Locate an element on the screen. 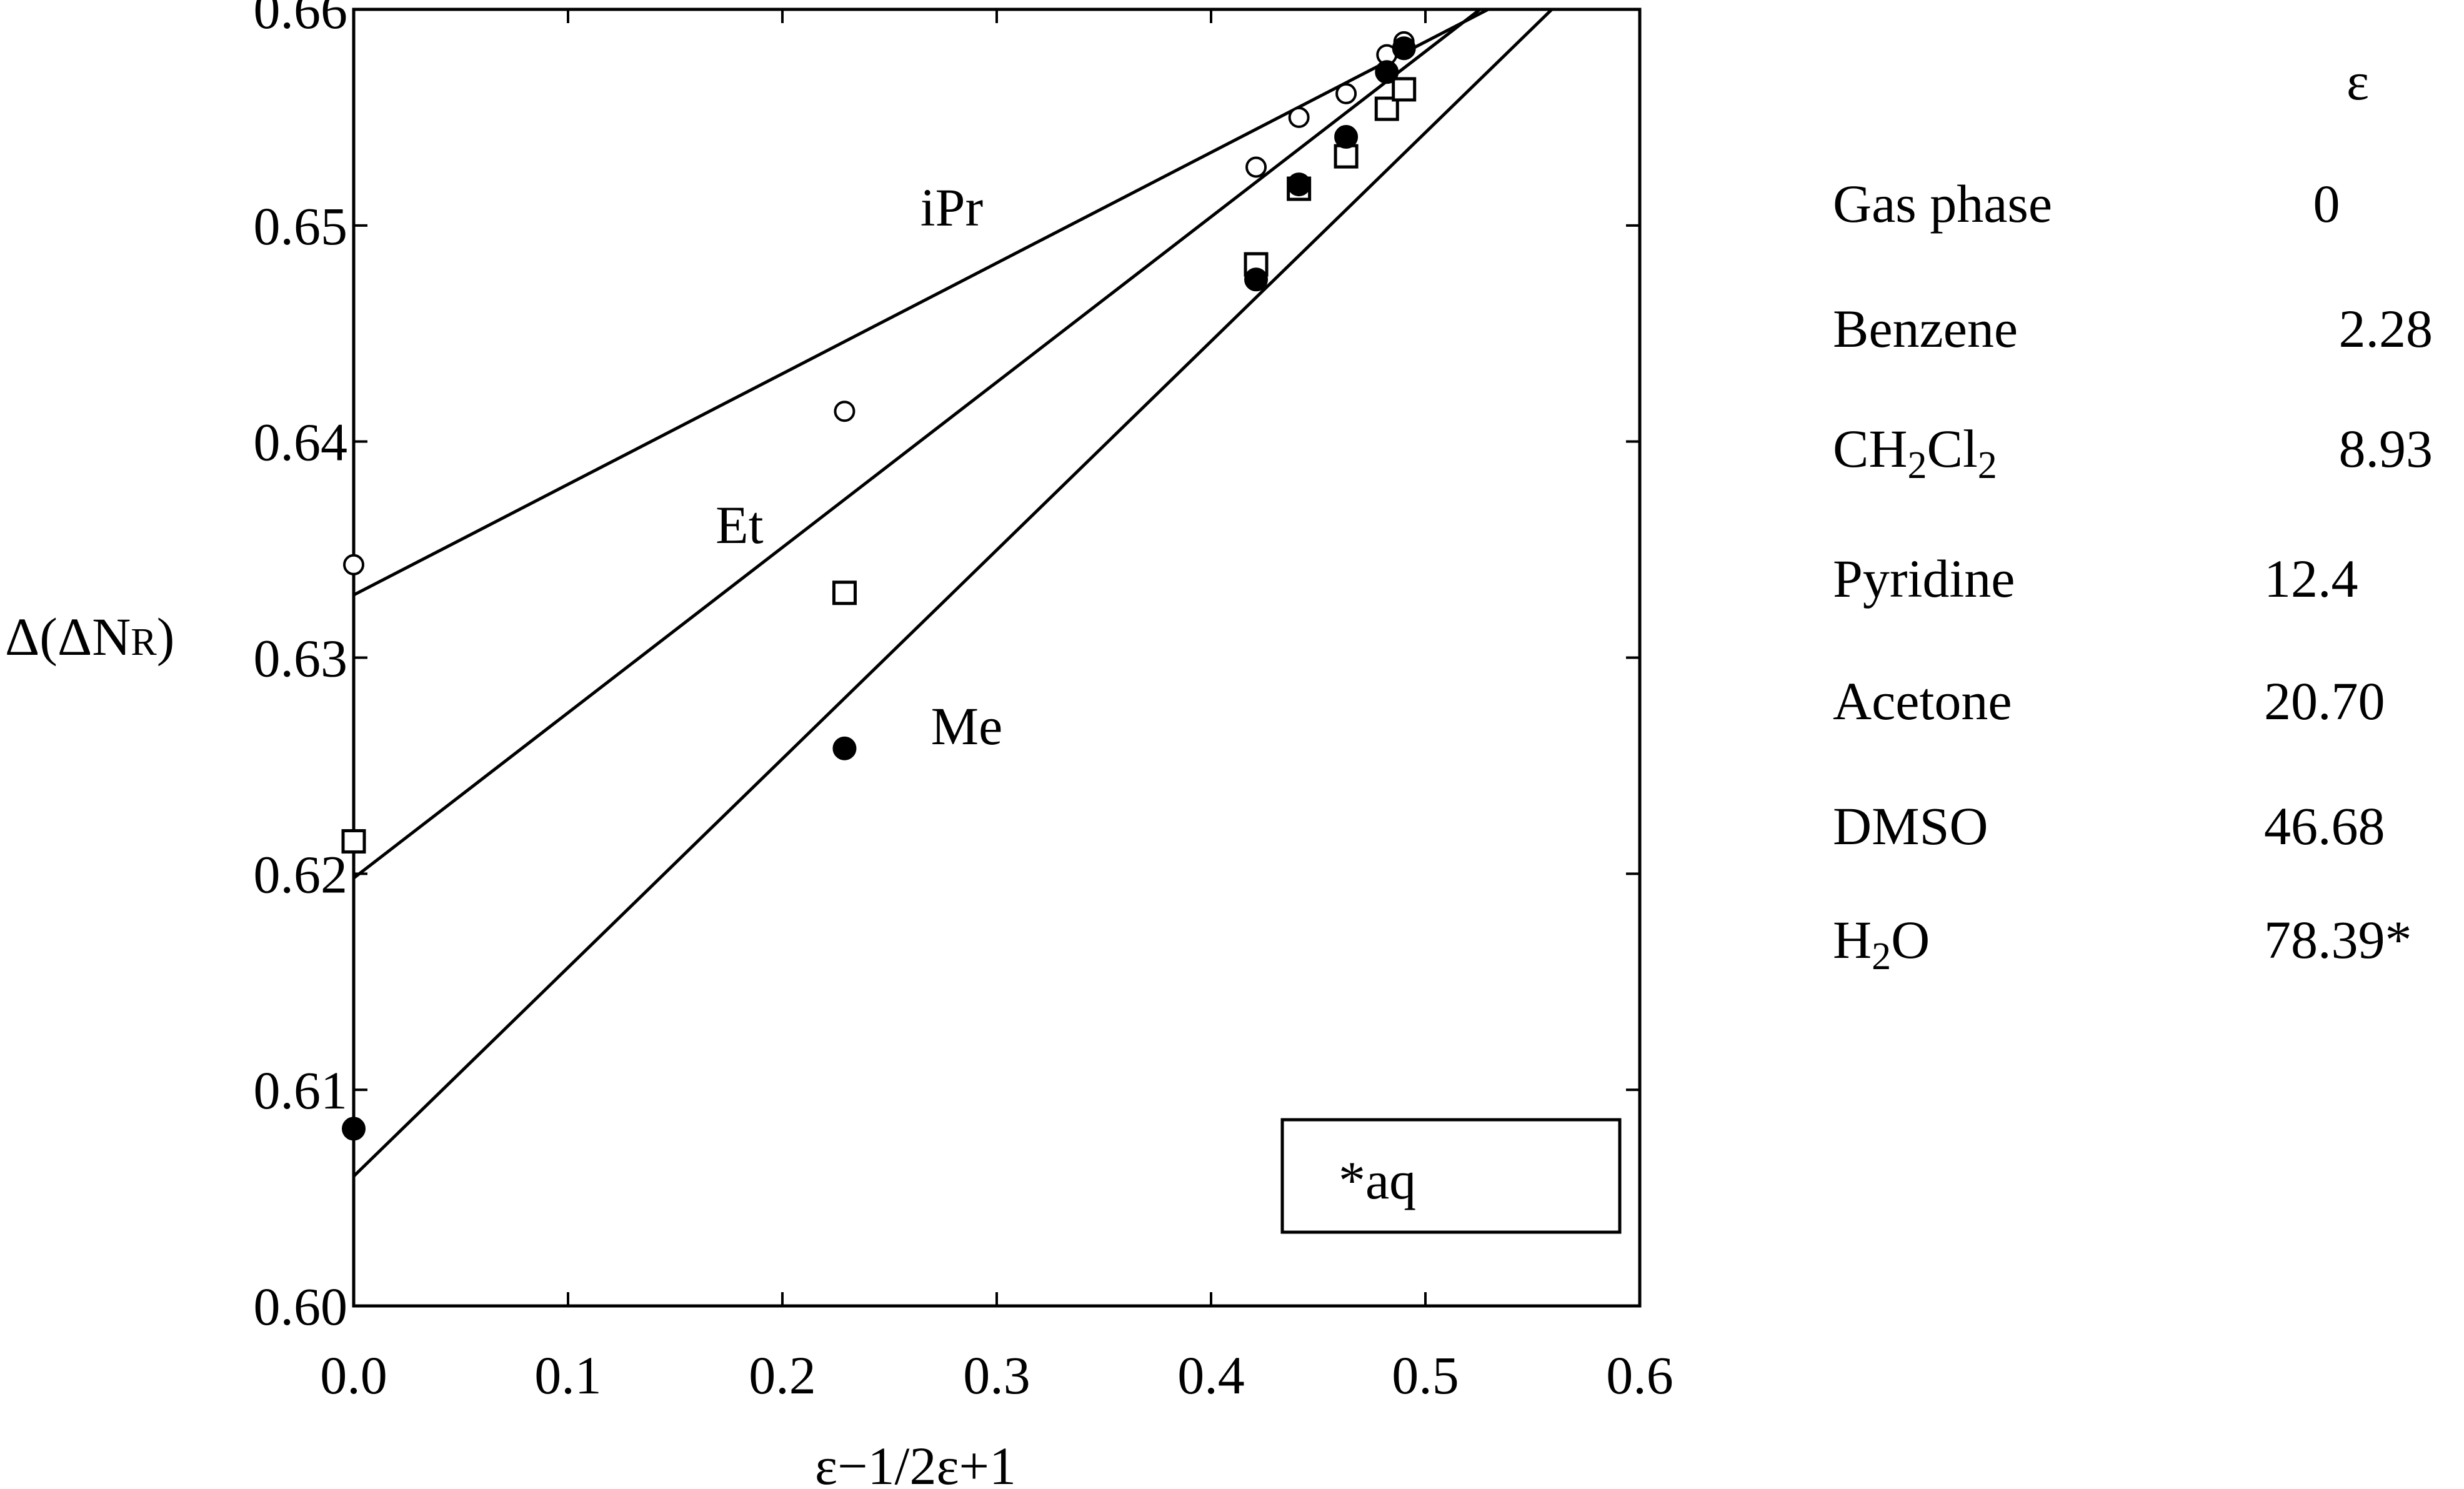 This screenshot has height=1489, width=2464. y-tick-label: 0.61 is located at coordinates (301, 1090).